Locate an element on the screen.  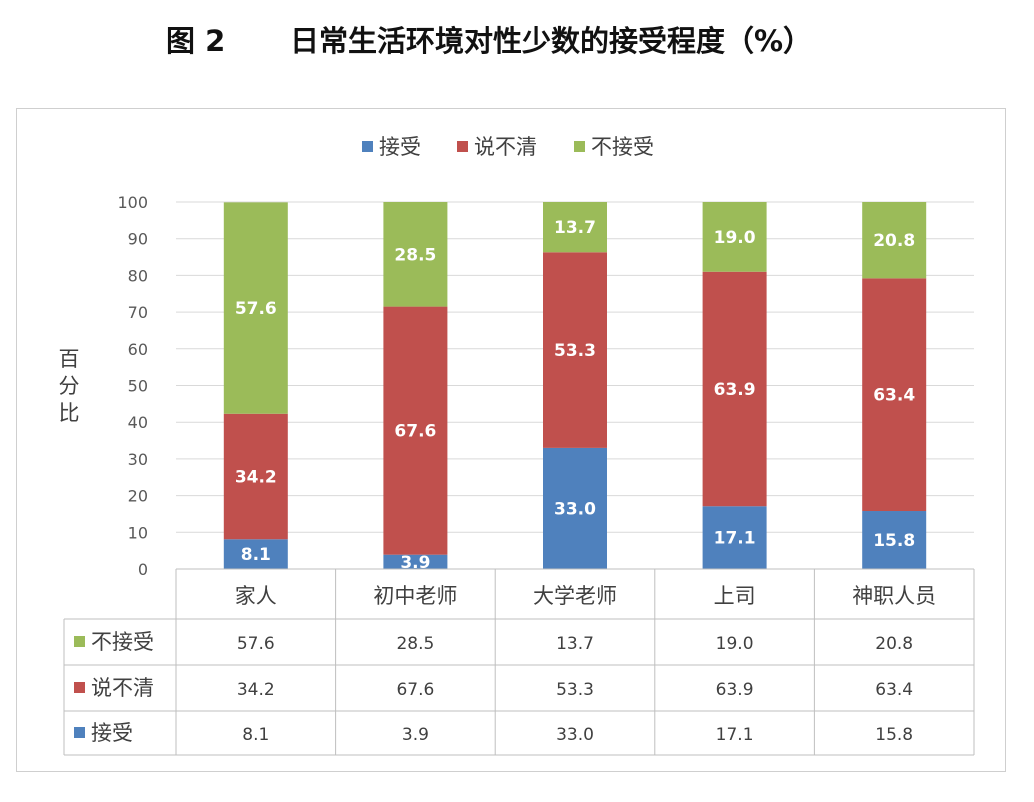
data-label: 15.8 is located at coordinates (894, 541).